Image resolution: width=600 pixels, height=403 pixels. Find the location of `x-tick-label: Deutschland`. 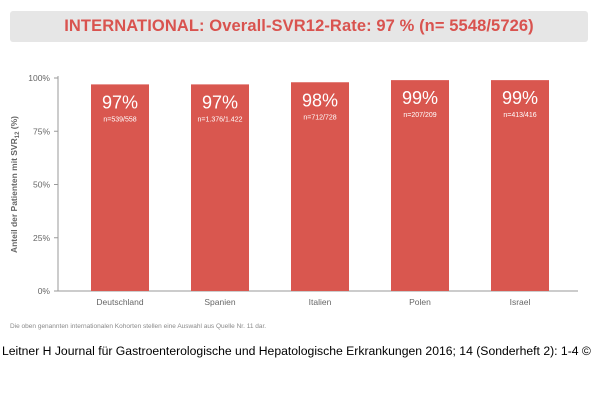

x-tick-label: Deutschland is located at coordinates (120, 302).